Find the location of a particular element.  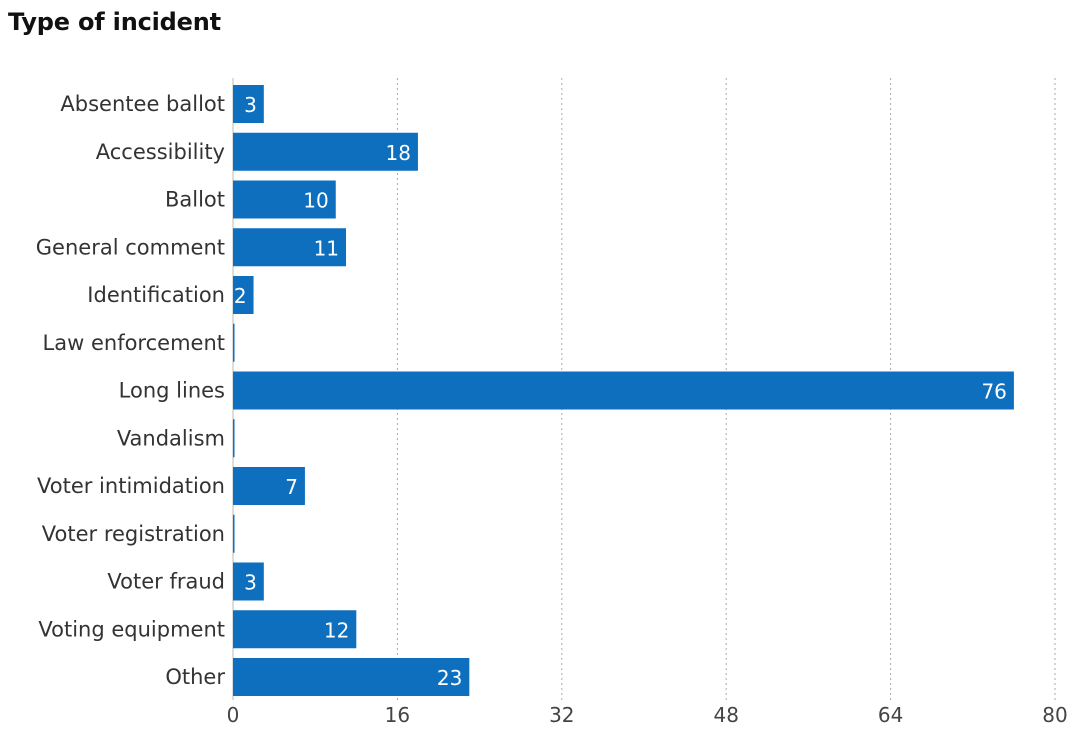

value-label-0: 3 is located at coordinates (250, 105).